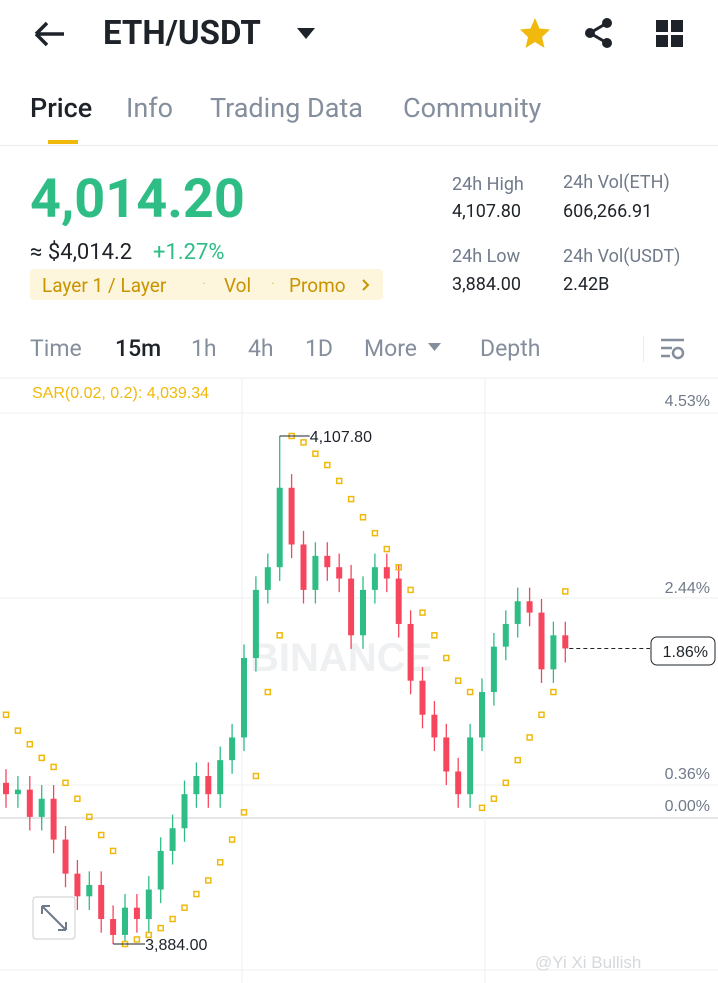 The width and height of the screenshot is (718, 983). Describe the element at coordinates (81, 252) in the screenshot. I see `approx-price: ≈ $4,014.2` at that location.